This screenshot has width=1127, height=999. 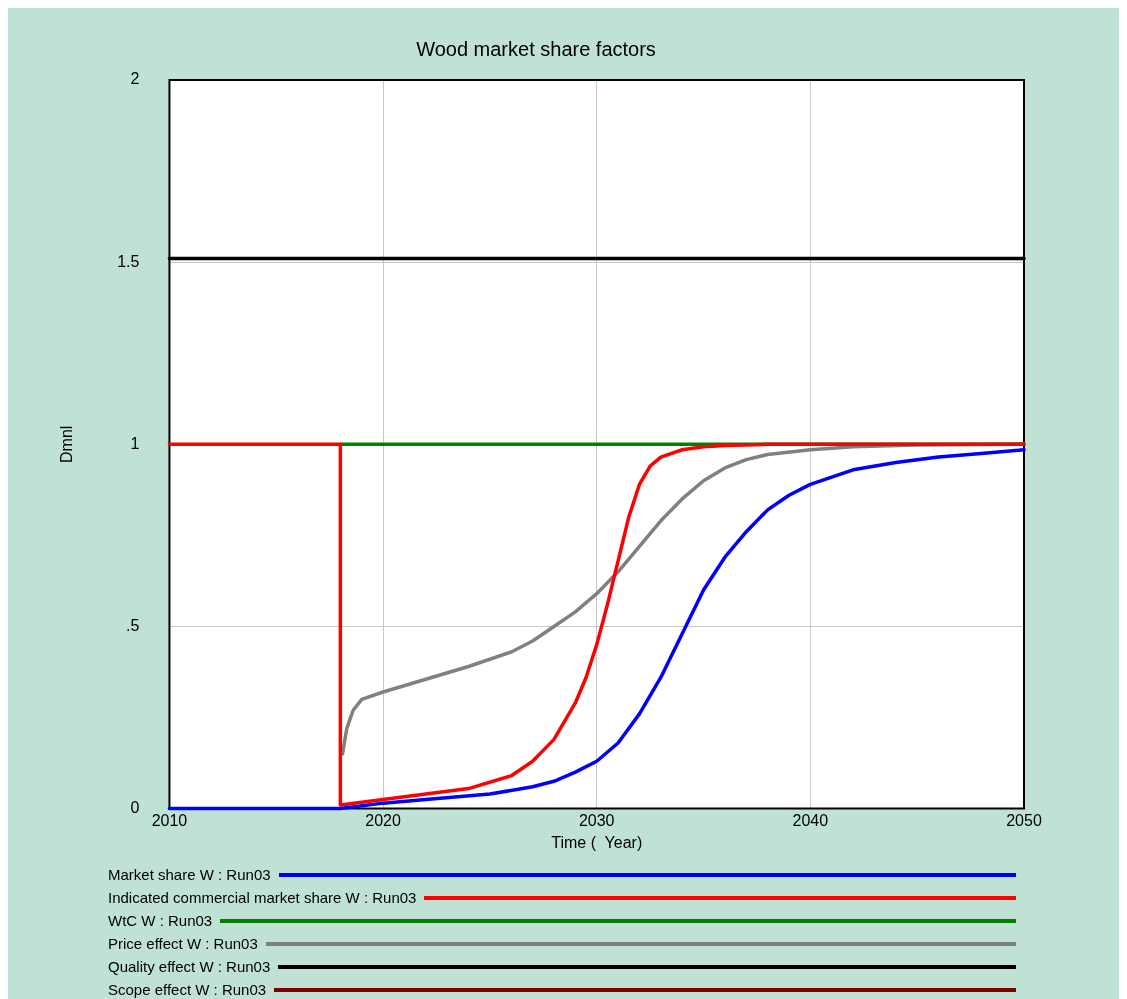 I want to click on legend-label: Quality effect W : Run03, so click(x=189, y=966).